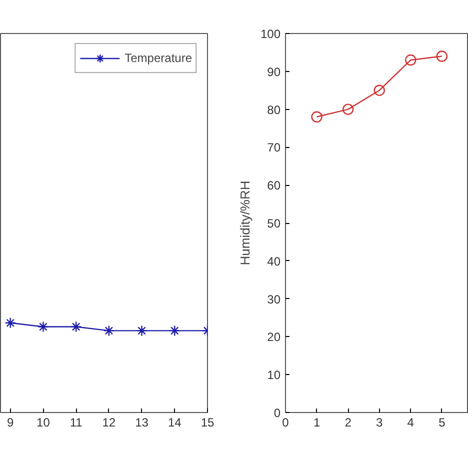  What do you see at coordinates (175, 423) in the screenshot?
I see `x-tick-label: 14` at bounding box center [175, 423].